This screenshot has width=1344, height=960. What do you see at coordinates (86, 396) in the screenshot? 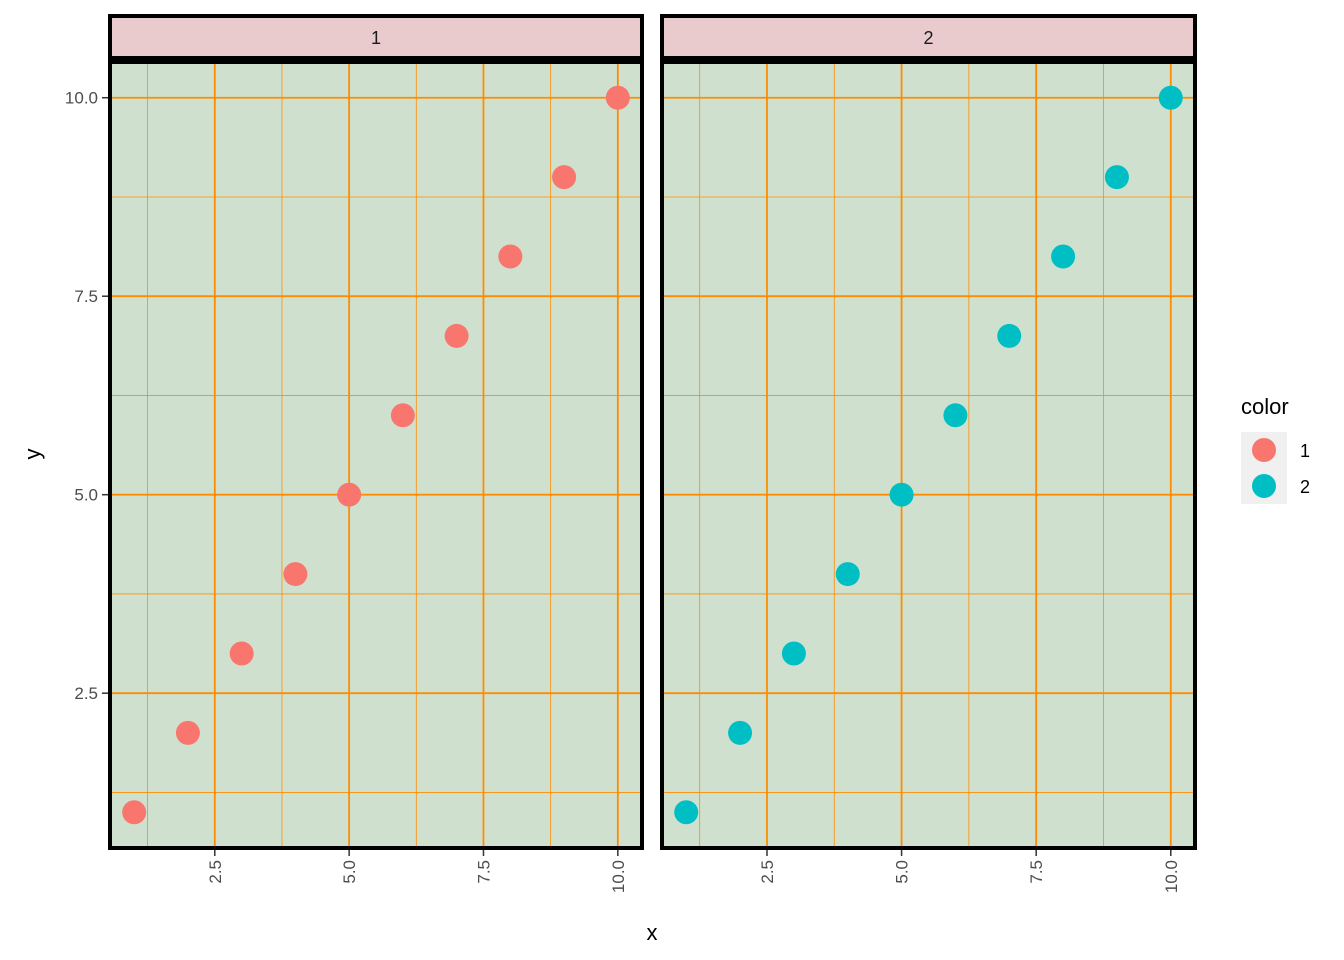
I see `y-axis: 2.5 5.0 7.5 10.0` at bounding box center [86, 396].